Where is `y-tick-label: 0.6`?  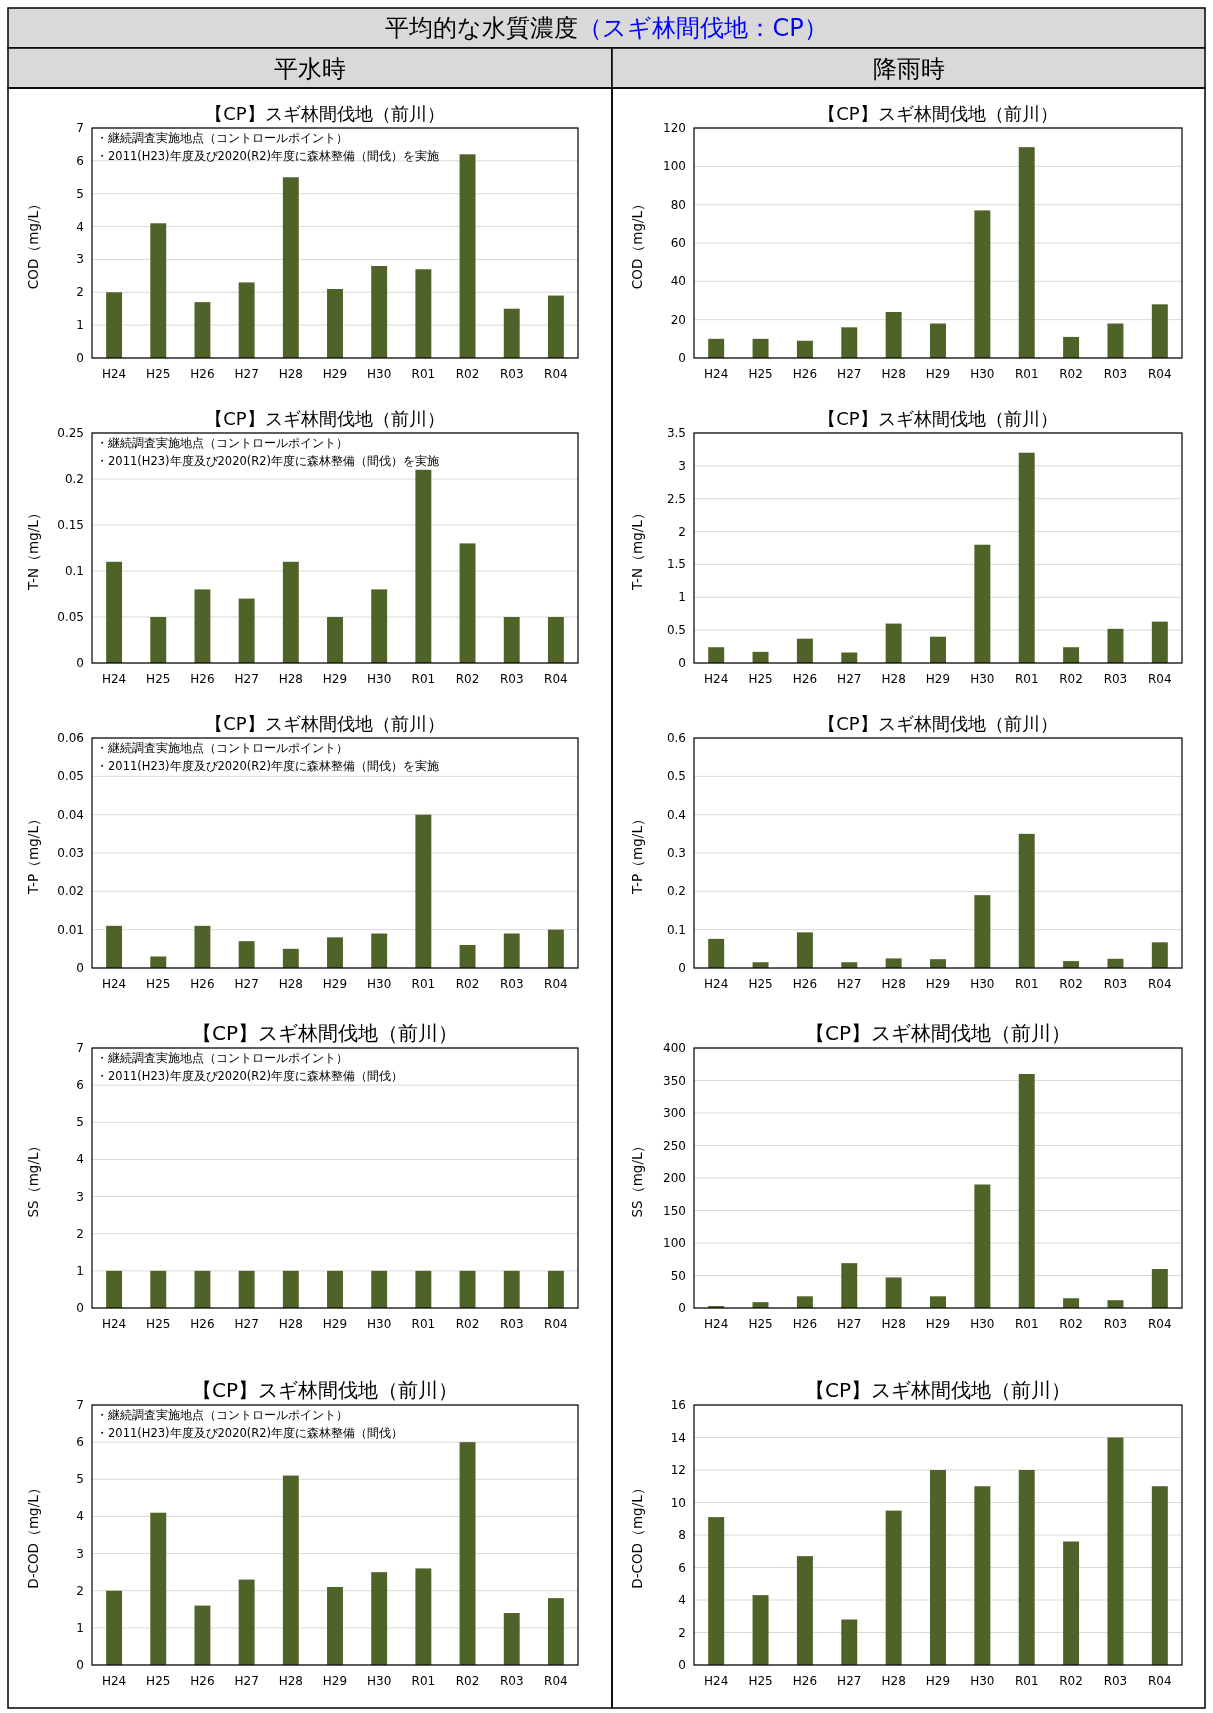 y-tick-label: 0.6 is located at coordinates (676, 738).